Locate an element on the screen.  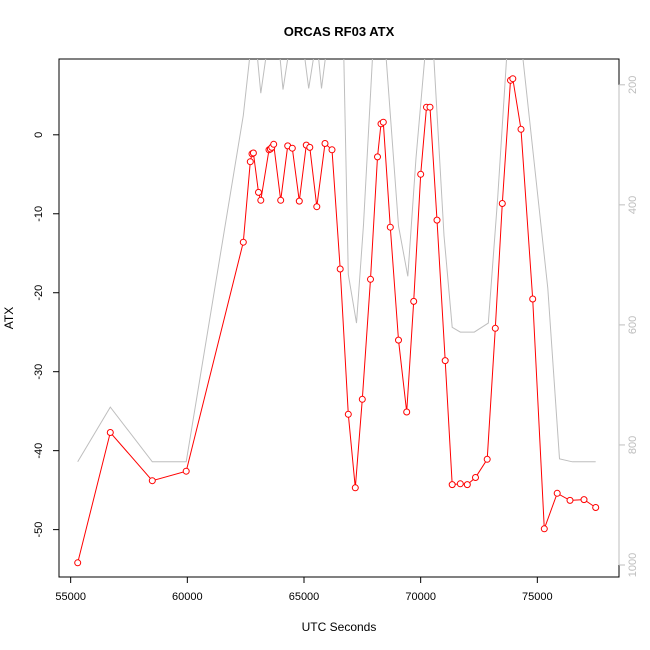
y-axis-label: ATX is located at coordinates (9, 318).